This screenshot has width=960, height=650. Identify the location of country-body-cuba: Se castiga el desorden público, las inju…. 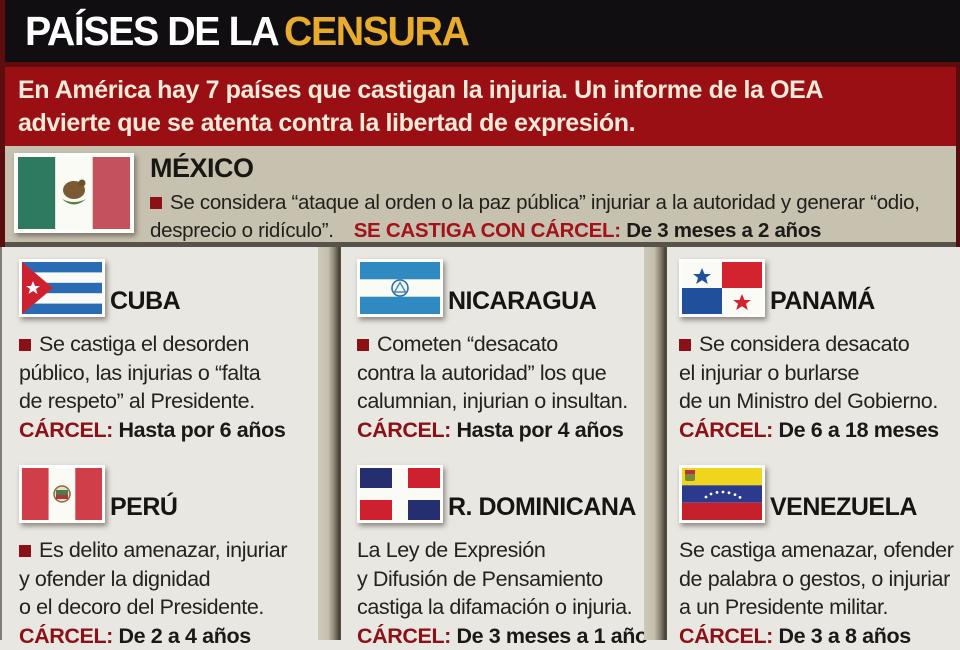
(152, 387).